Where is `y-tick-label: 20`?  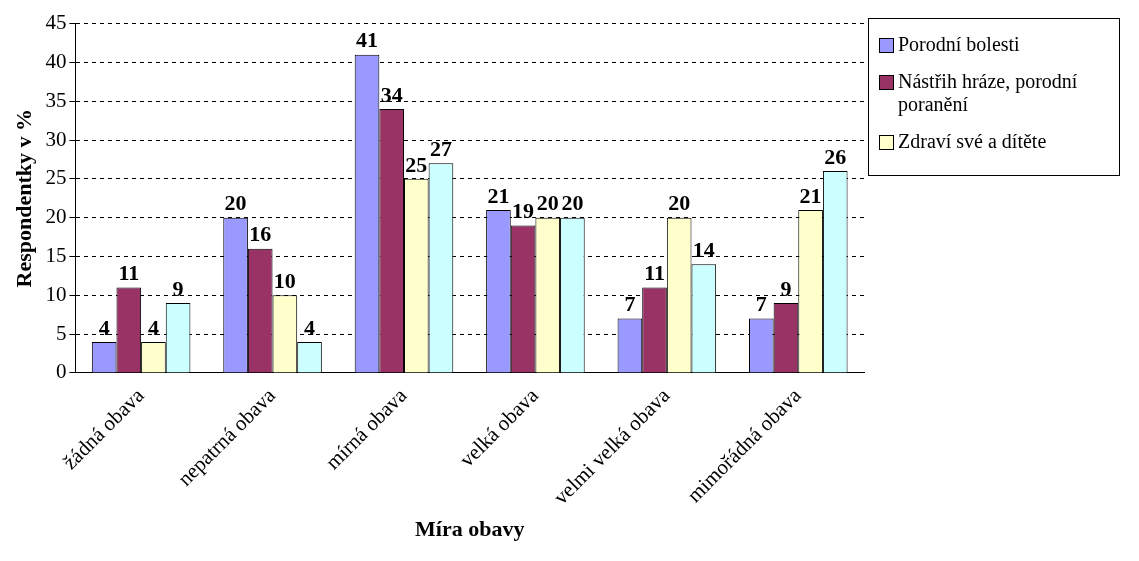
y-tick-label: 20 is located at coordinates (56, 216).